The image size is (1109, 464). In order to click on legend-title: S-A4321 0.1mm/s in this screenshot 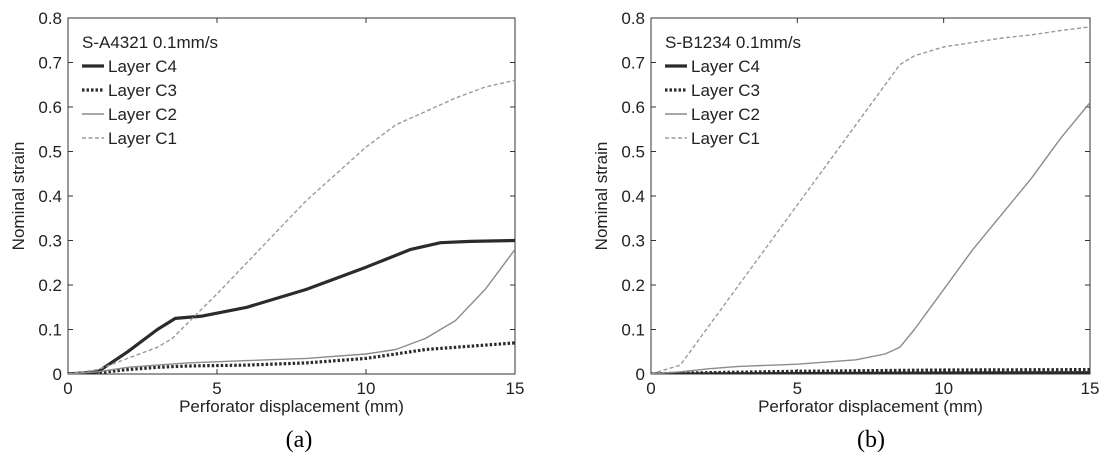, I will do `click(150, 42)`.